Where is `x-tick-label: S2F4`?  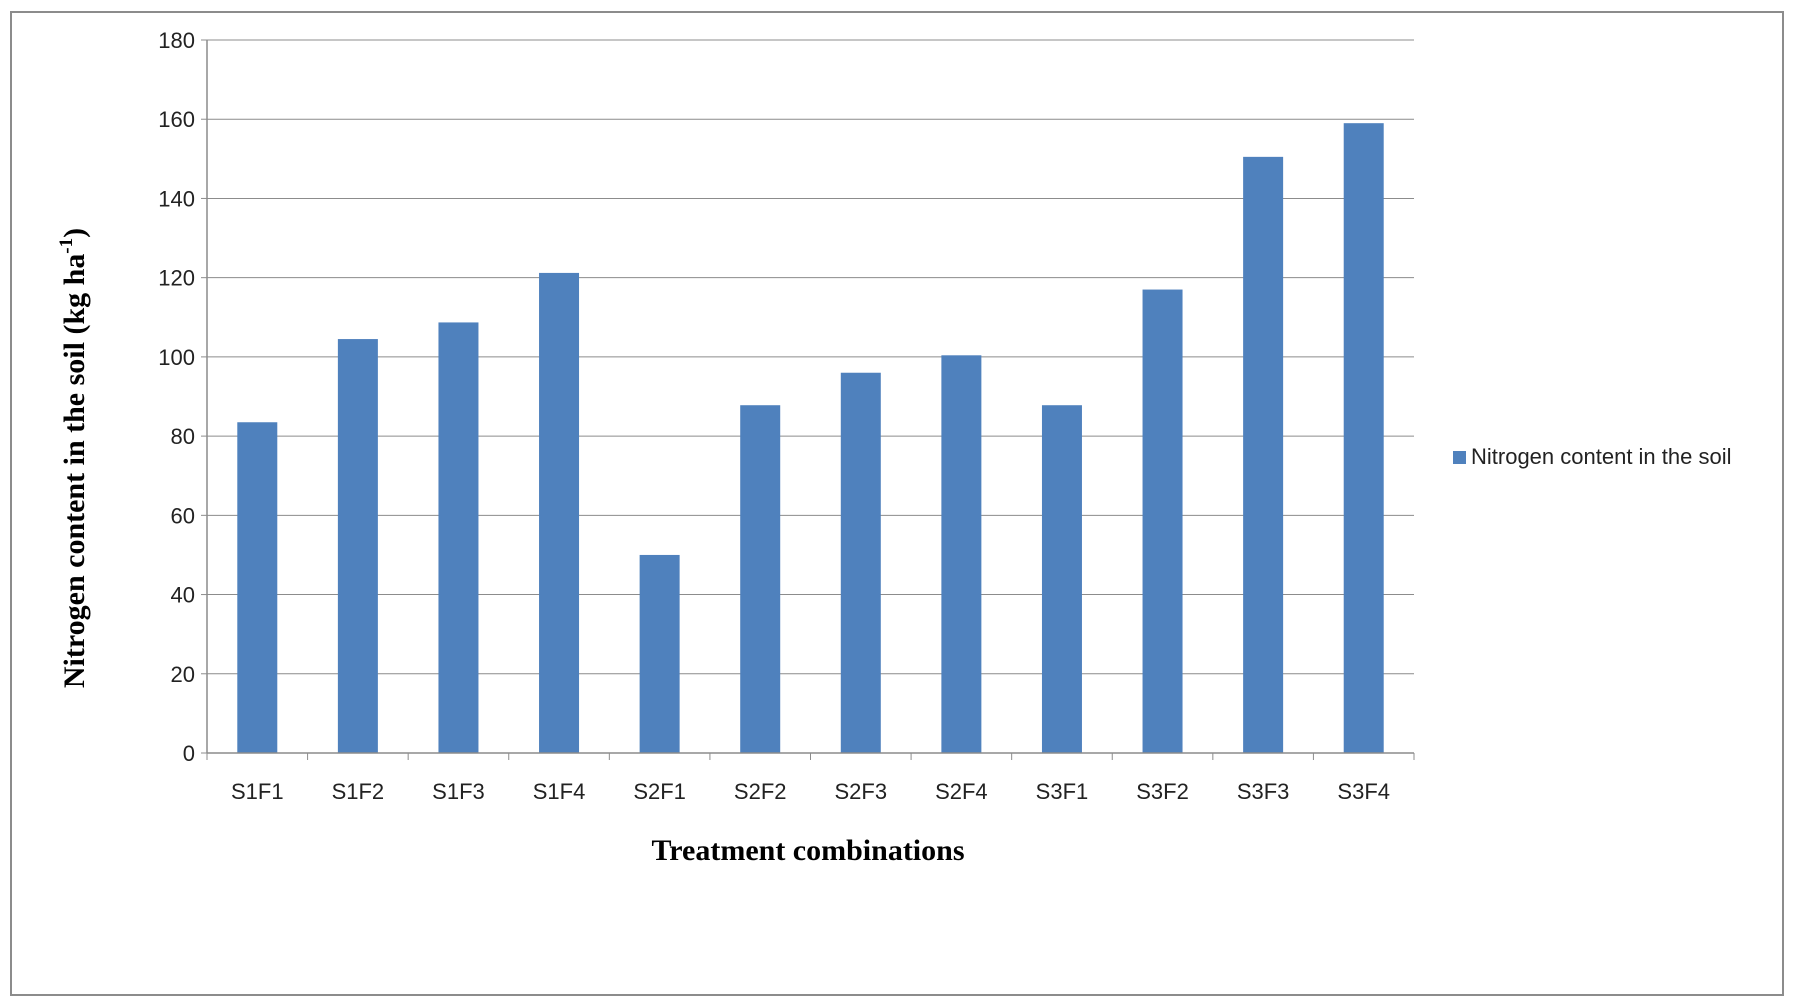
x-tick-label: S2F4 is located at coordinates (961, 791).